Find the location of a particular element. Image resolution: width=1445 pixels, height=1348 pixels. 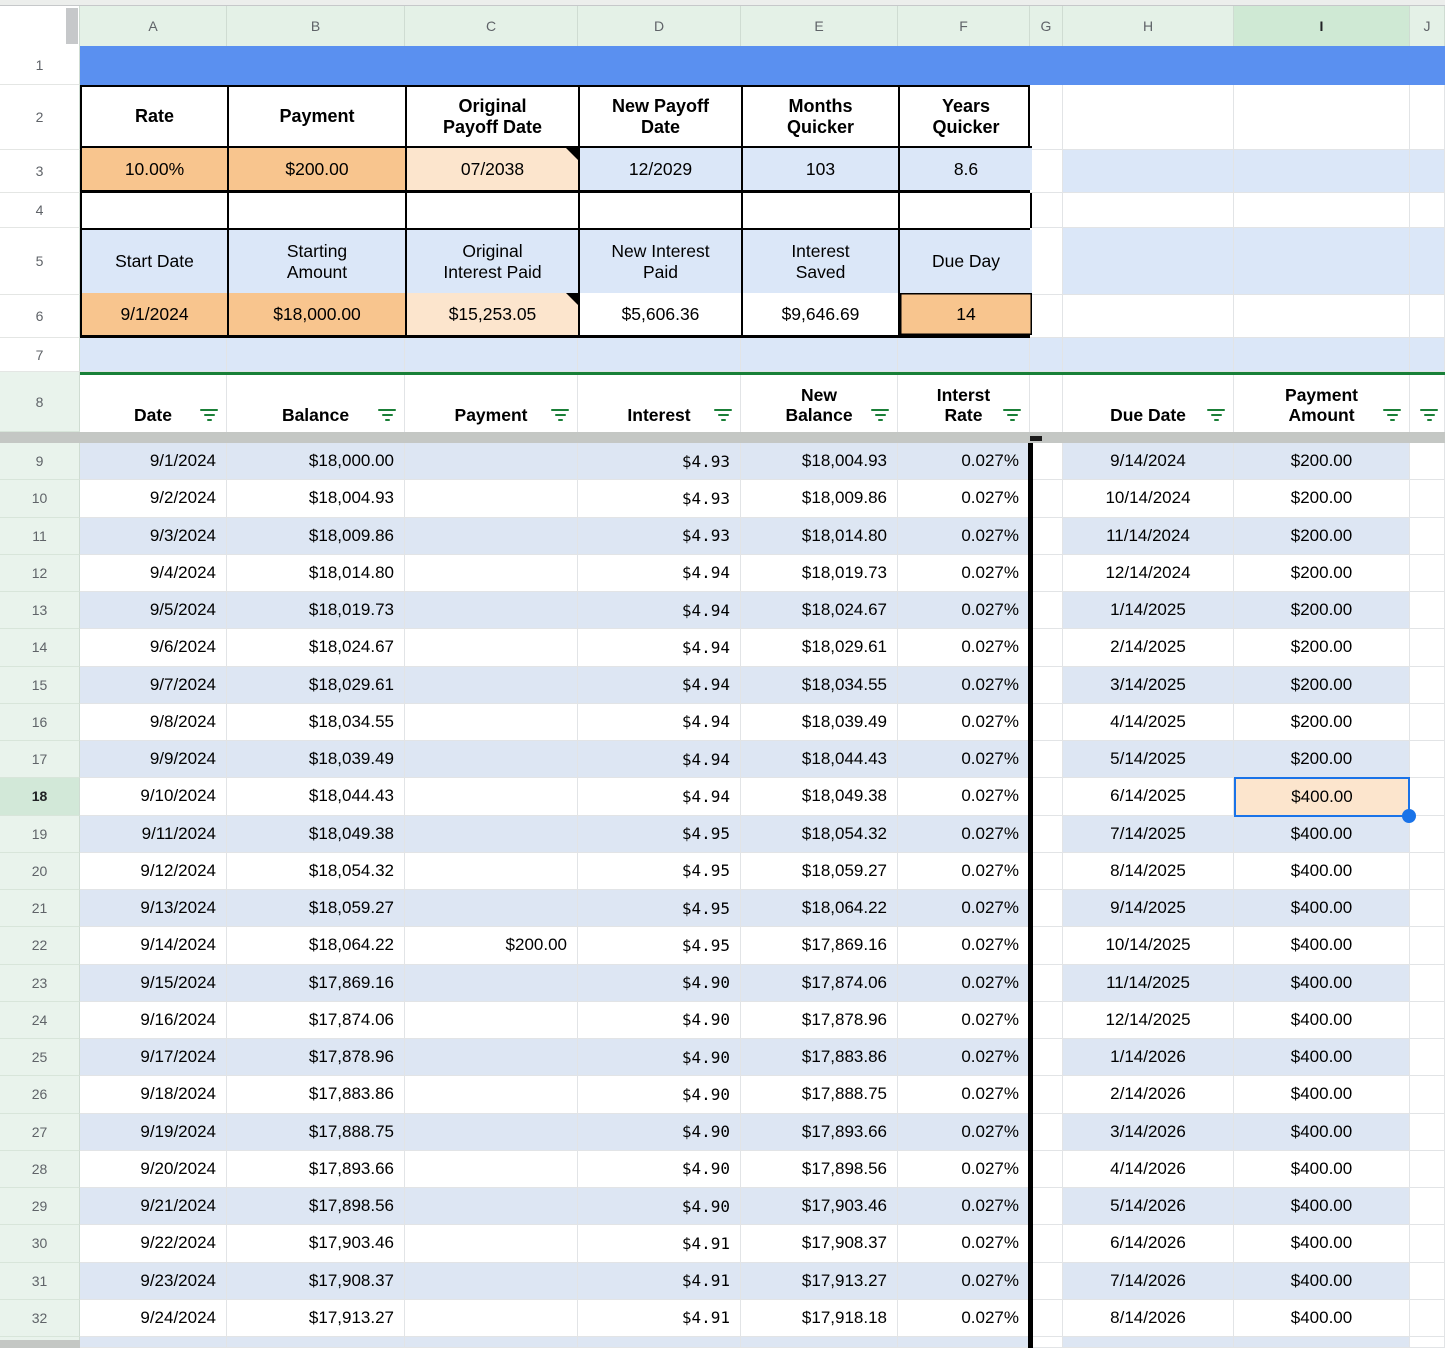

cell-B30: $17,903.46 is located at coordinates (316, 1244).